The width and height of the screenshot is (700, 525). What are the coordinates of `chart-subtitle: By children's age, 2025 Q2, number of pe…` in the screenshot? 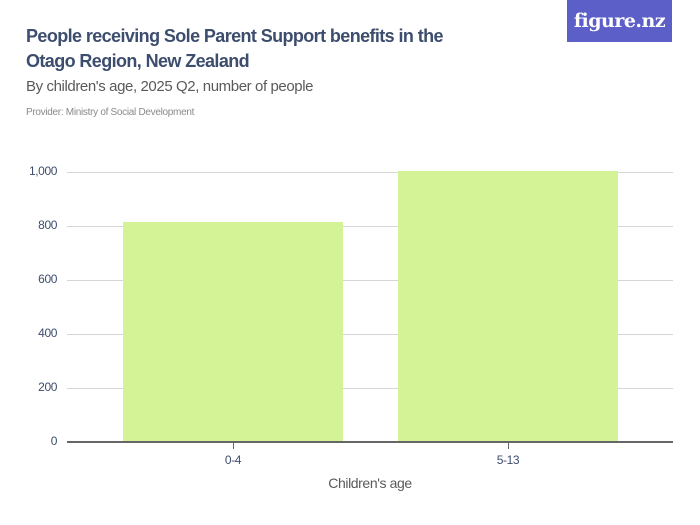 It's located at (170, 86).